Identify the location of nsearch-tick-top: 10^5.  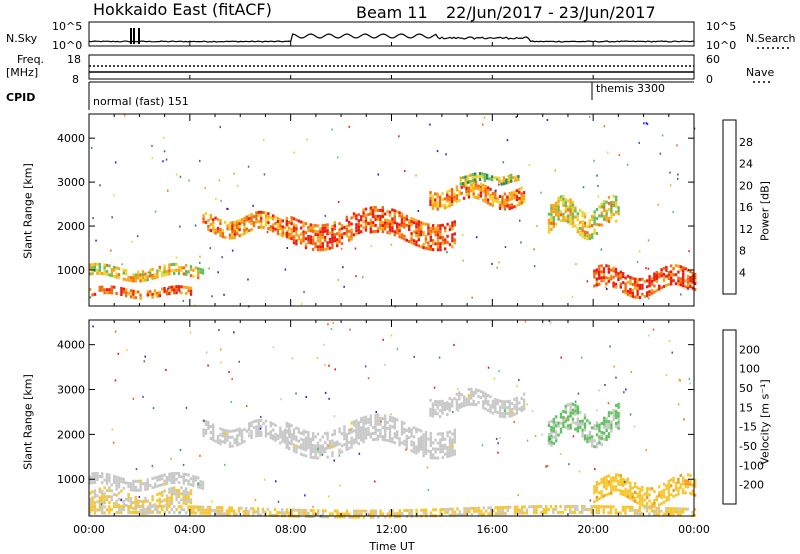
(721, 26).